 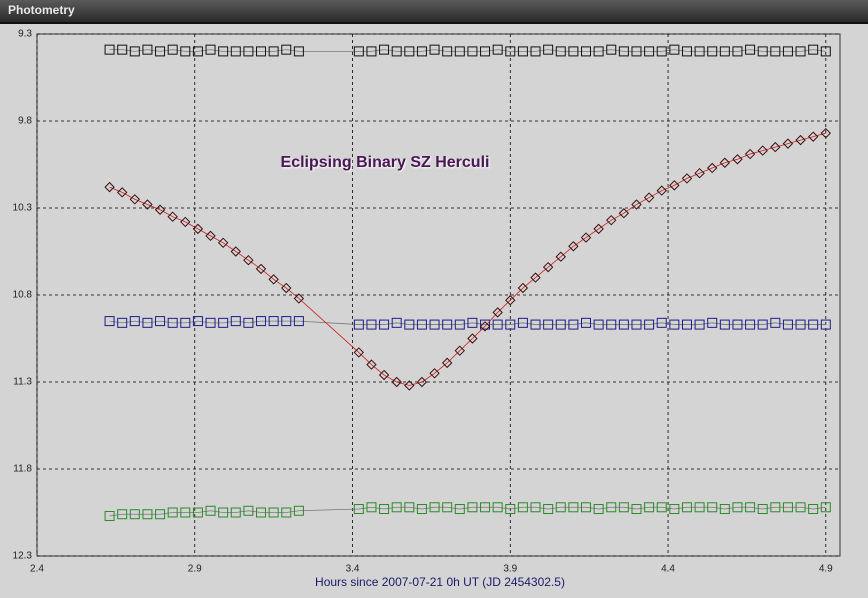 What do you see at coordinates (25, 34) in the screenshot?
I see `y-tick-label: 9.3` at bounding box center [25, 34].